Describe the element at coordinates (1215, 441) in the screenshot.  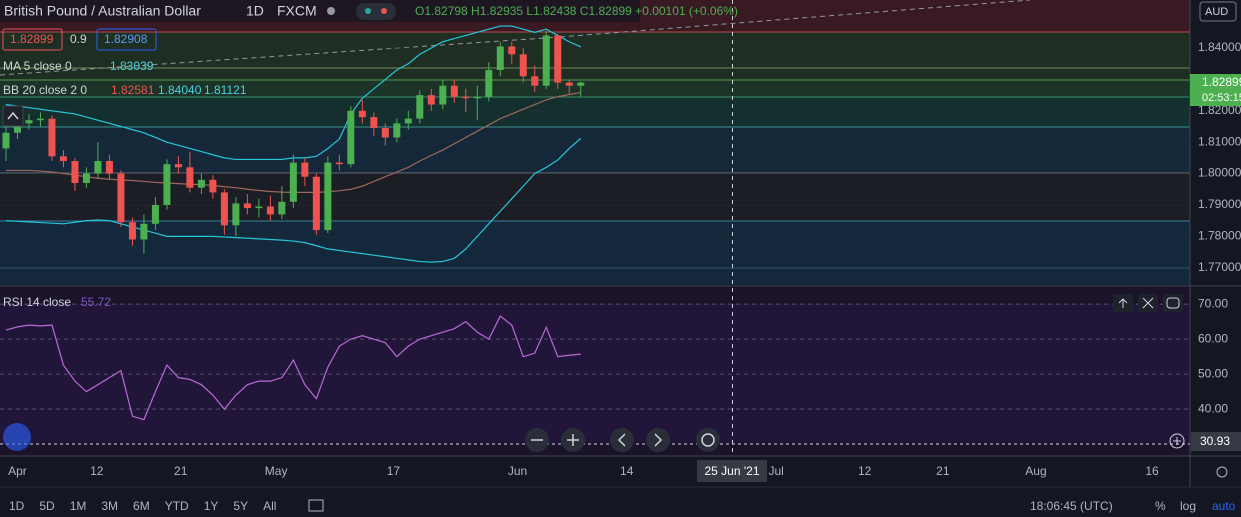
I see `crosshair-value: 30.93` at that location.